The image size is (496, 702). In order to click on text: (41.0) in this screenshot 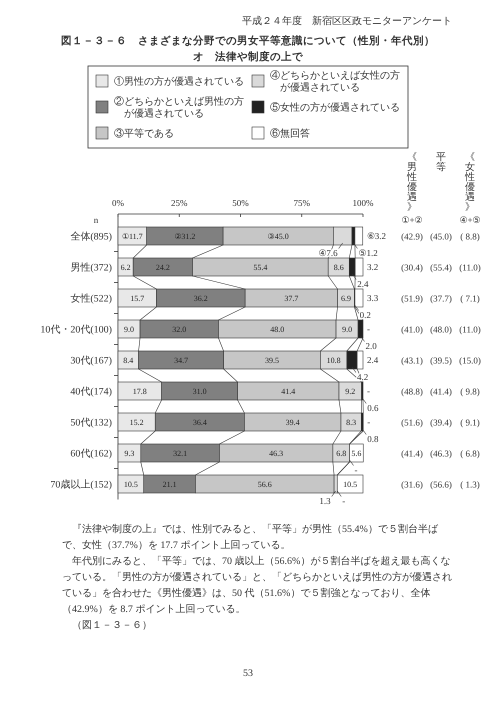, I will do `click(412, 329)`.